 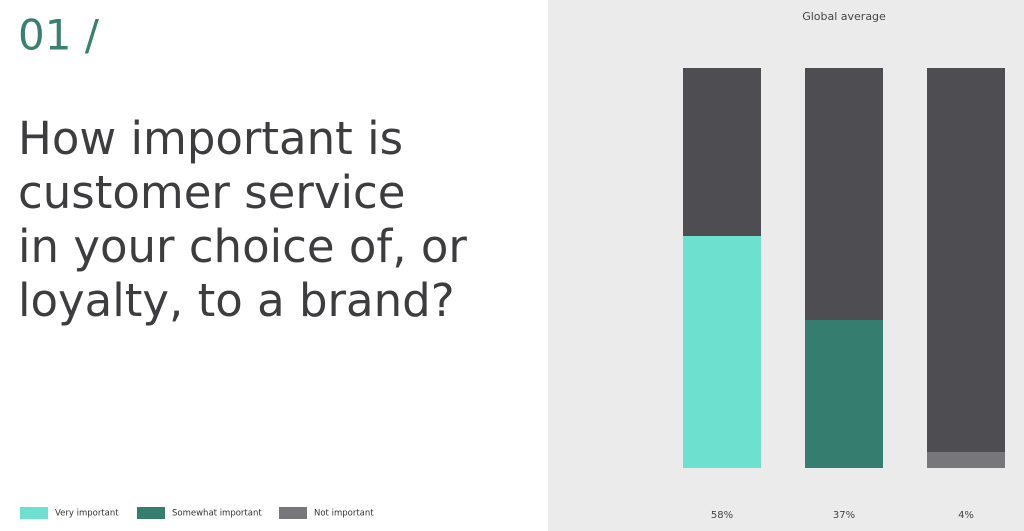 I want to click on section-number: 01 /, so click(x=59, y=35).